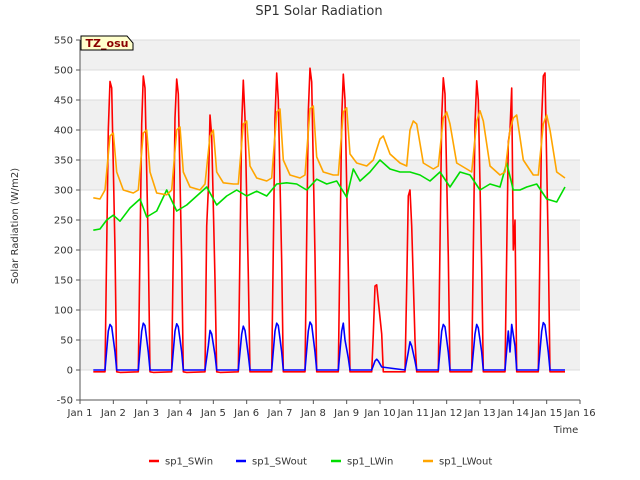  I want to click on timezone-label: TZ_osu, so click(107, 43).